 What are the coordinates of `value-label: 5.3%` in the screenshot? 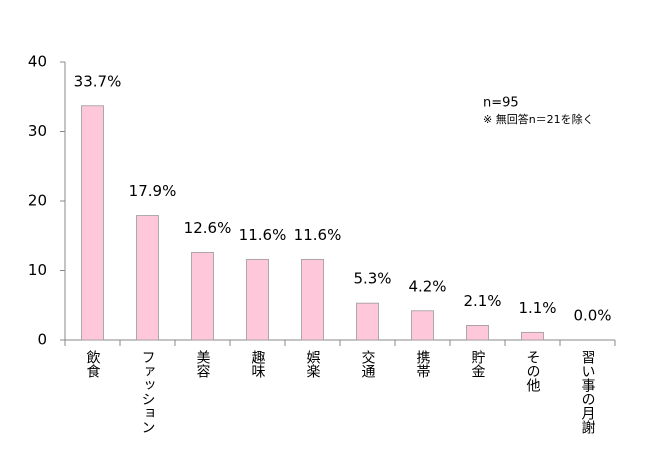 It's located at (372, 279).